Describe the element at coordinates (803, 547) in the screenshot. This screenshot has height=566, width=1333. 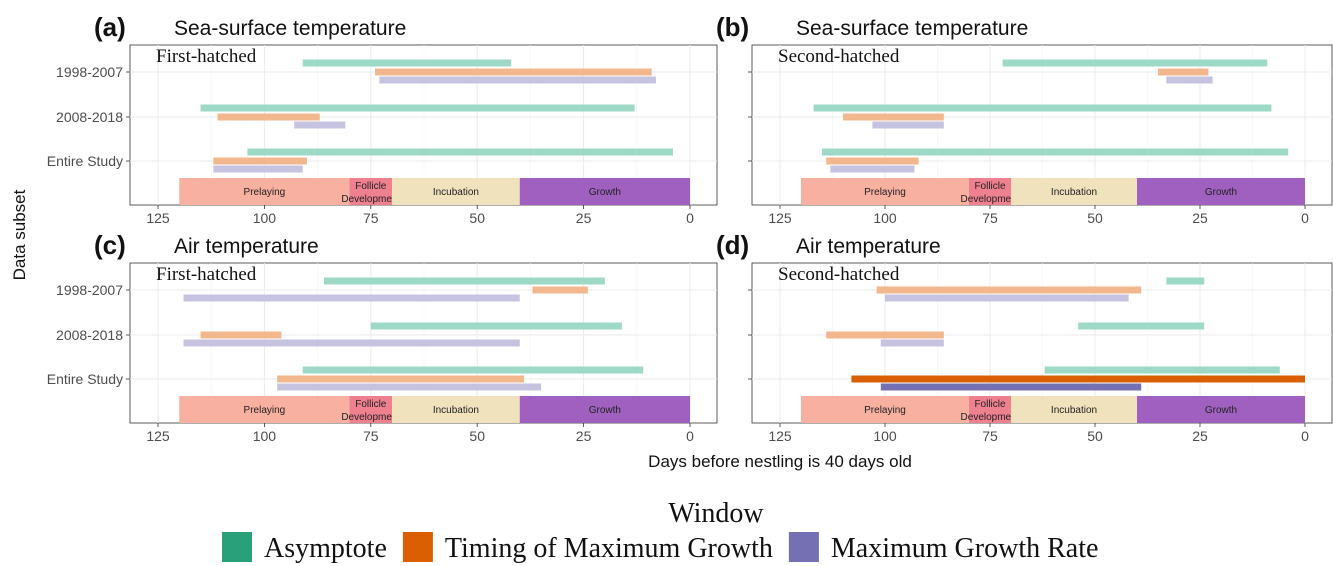
I see `legend-key-maximum-growth-rate` at that location.